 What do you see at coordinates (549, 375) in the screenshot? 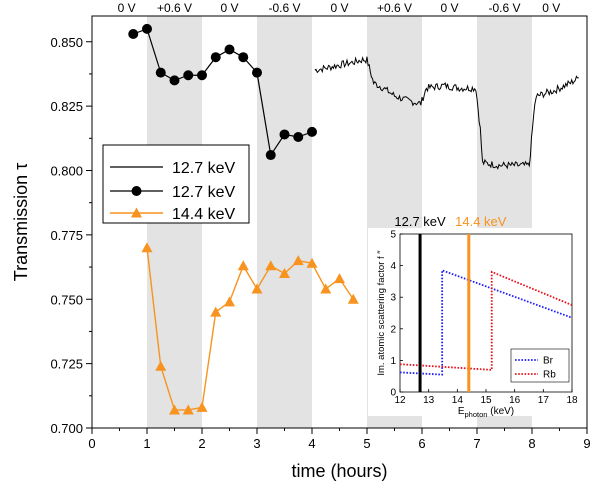
I see `inset-legend-label-1: Rb` at bounding box center [549, 375].